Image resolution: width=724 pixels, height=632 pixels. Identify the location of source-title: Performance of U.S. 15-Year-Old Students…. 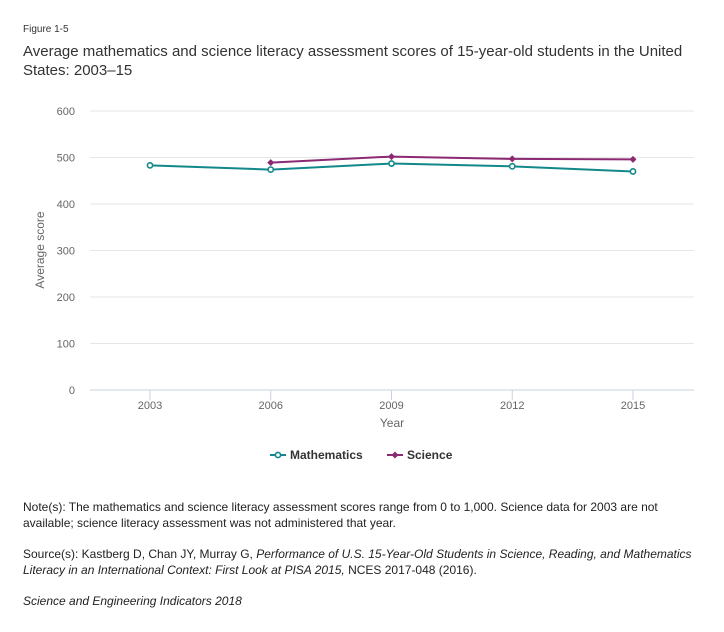
(357, 562).